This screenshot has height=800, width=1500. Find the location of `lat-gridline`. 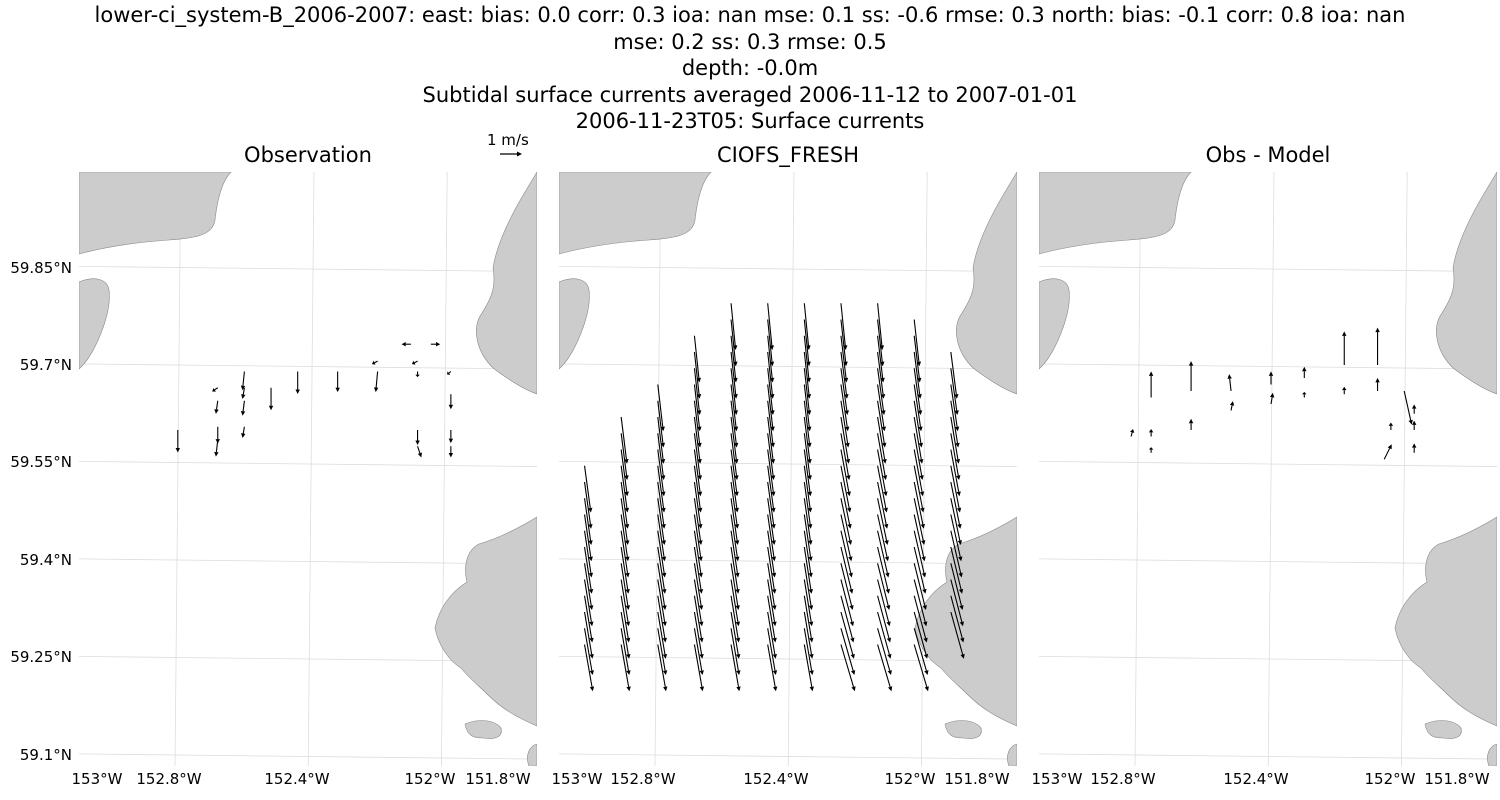

lat-gridline is located at coordinates (788, 268).